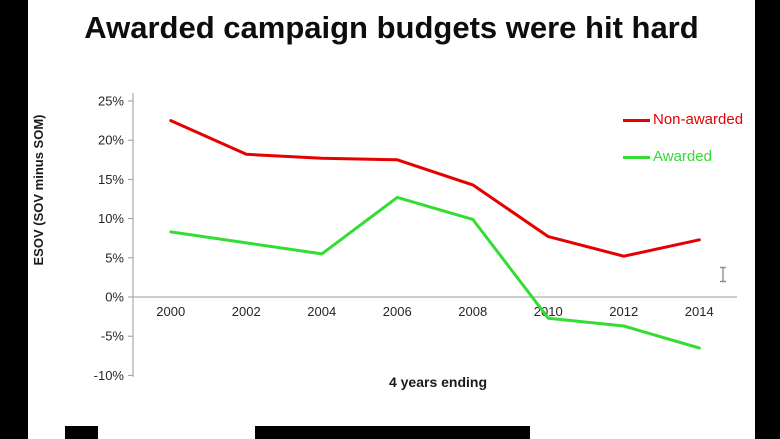 The image size is (780, 439). What do you see at coordinates (111, 101) in the screenshot?
I see `y-tick-label: 25%` at bounding box center [111, 101].